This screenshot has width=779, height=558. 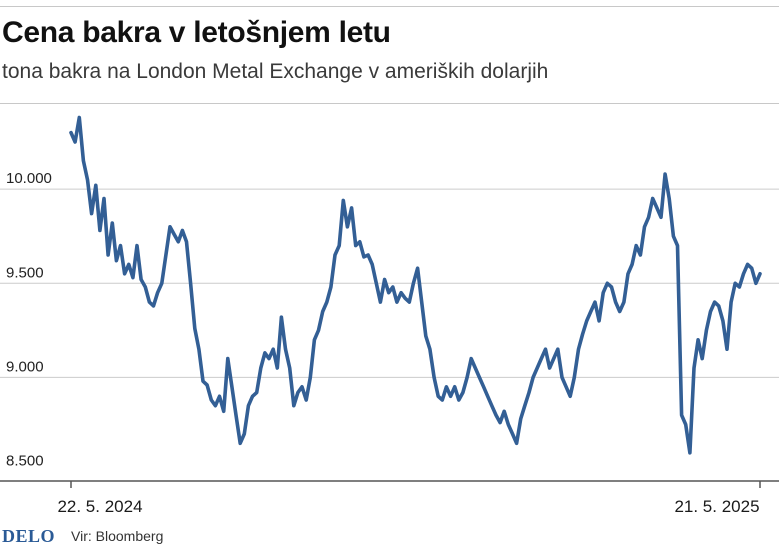 I want to click on x-tick-label: 22. 5. 2024, so click(x=99, y=506).